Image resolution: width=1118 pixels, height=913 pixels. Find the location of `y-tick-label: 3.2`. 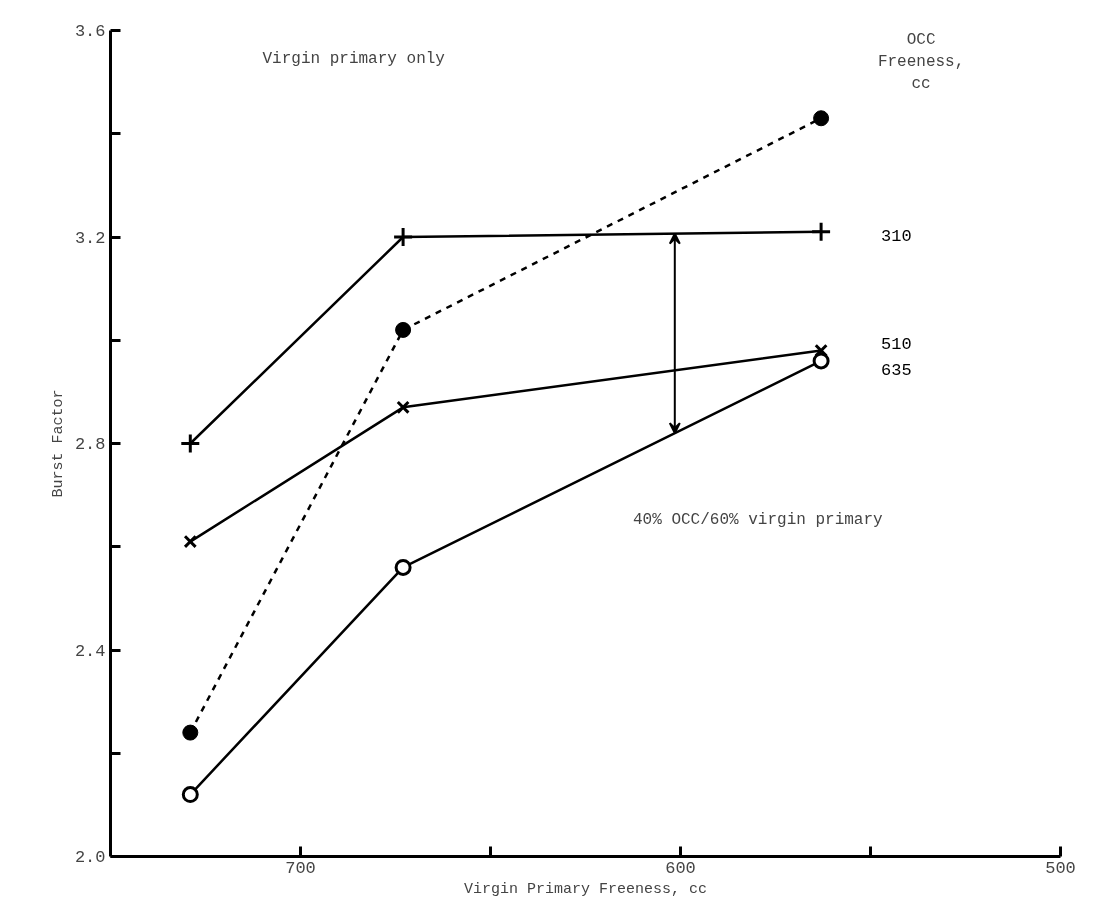

y-tick-label: 3.2 is located at coordinates (90, 238).